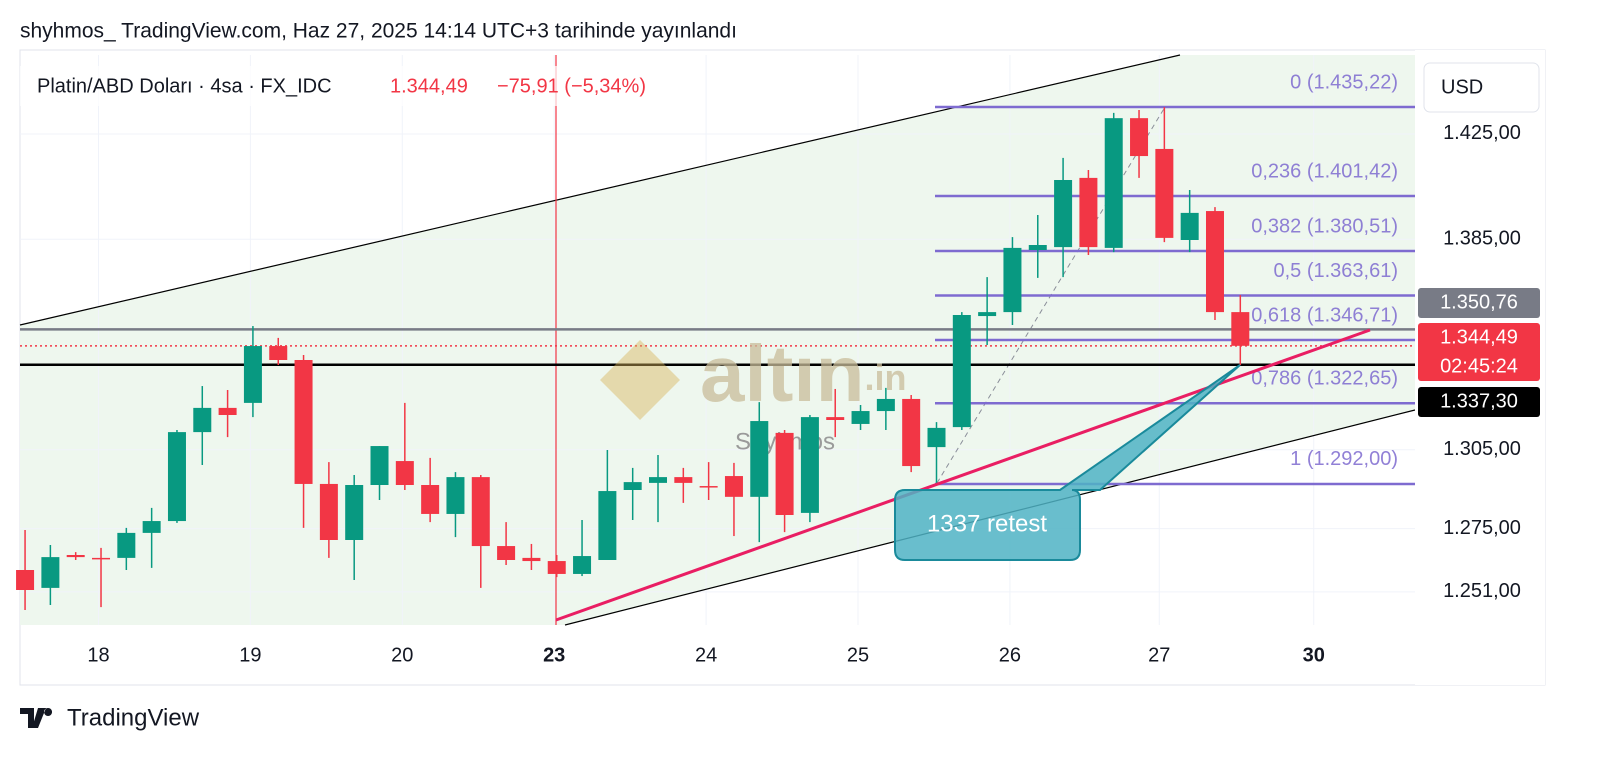 The image size is (1600, 774). I want to click on currency-box, so click(1481, 87).